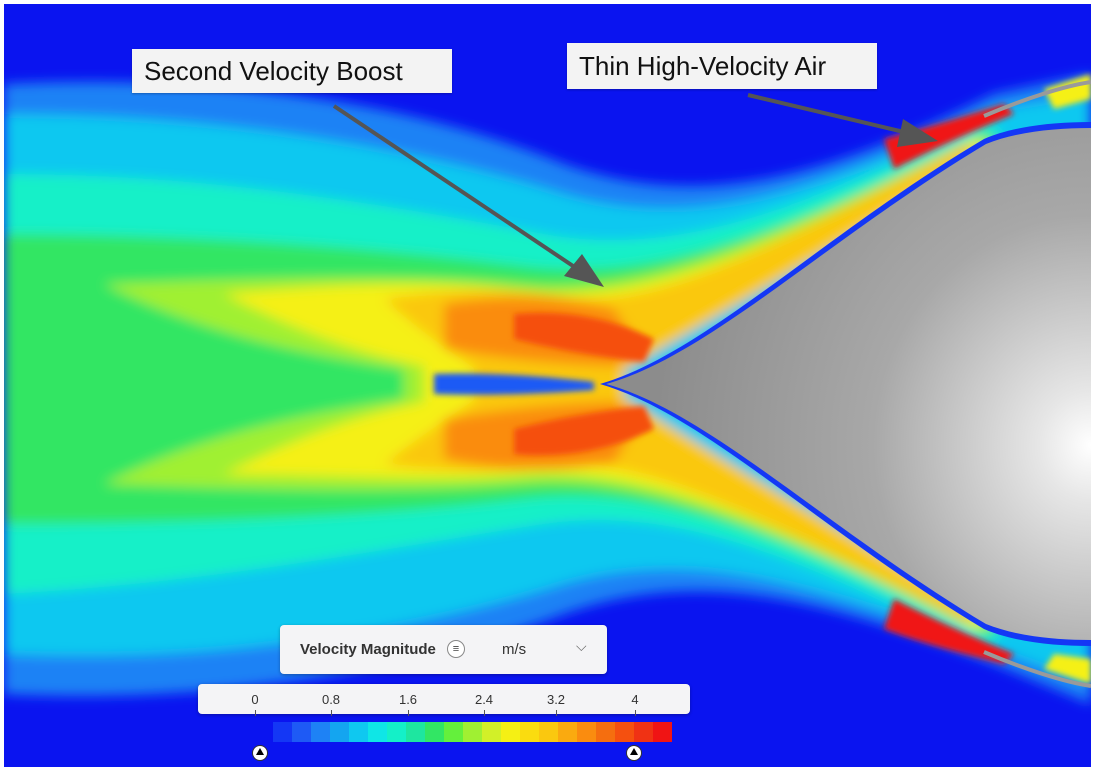 The height and width of the screenshot is (771, 1095). Describe the element at coordinates (368, 649) in the screenshot. I see `legend-field-name: Velocity Magnitude` at that location.